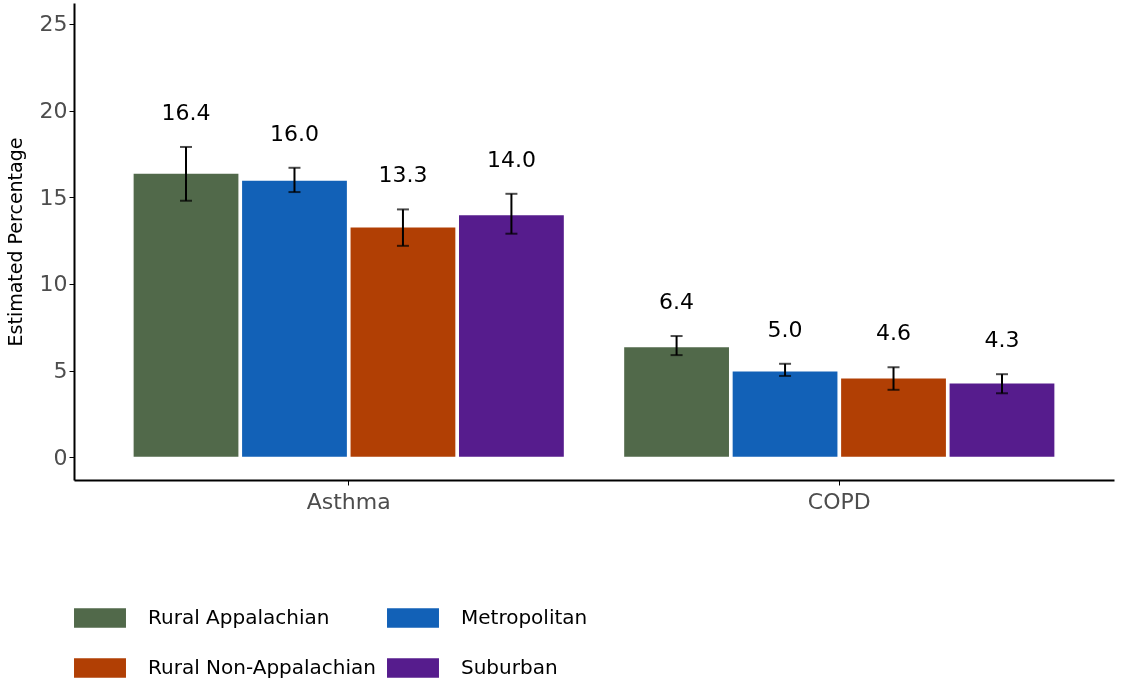 The height and width of the screenshot is (688, 1134). I want to click on data-label: 4.6, so click(894, 333).